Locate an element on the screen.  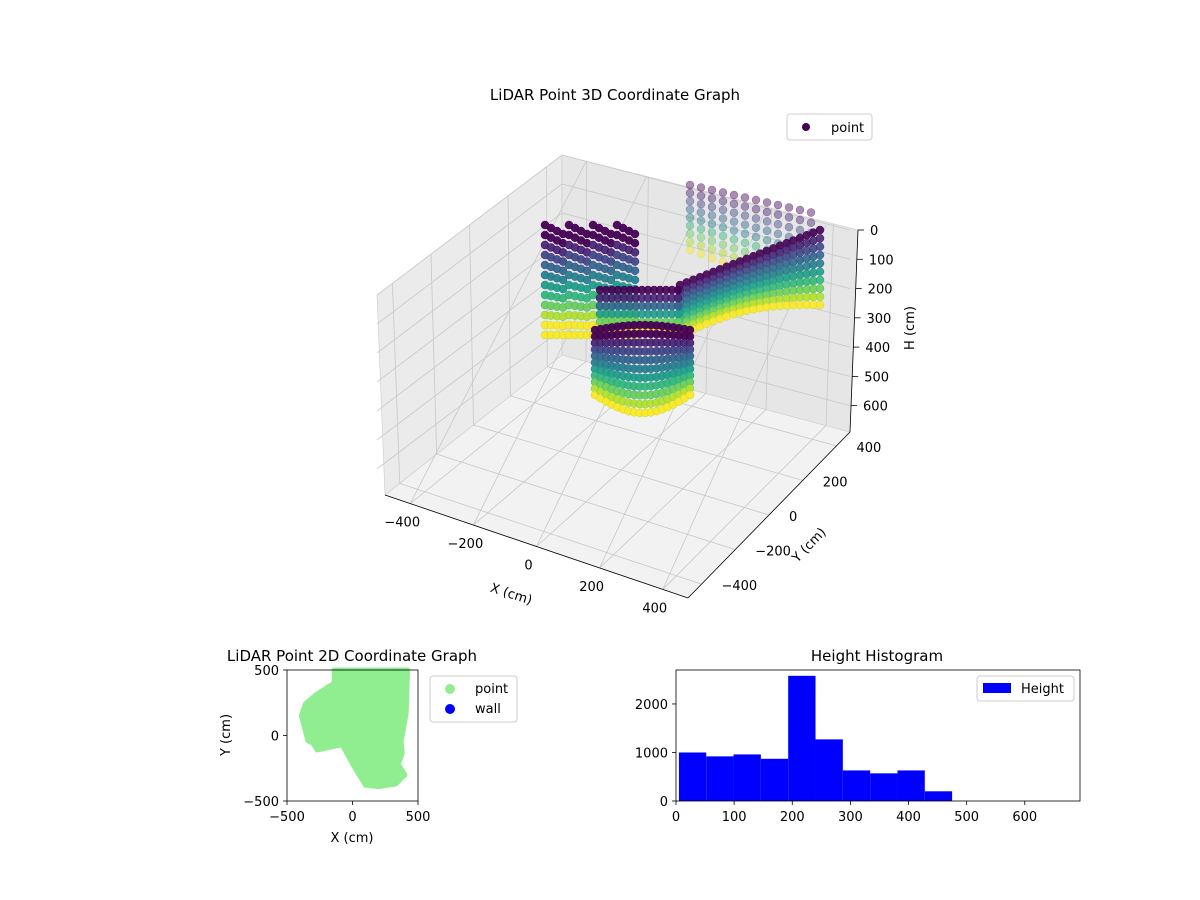
scatter-area is located at coordinates (354, 728).